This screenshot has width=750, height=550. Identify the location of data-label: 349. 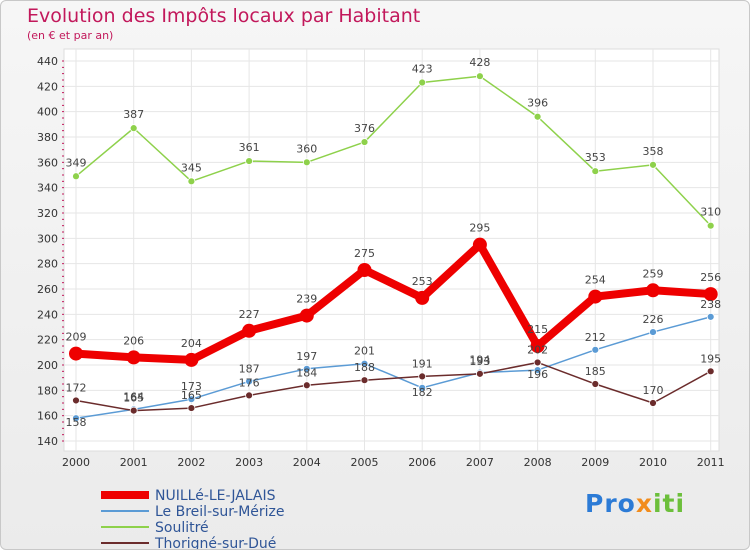
(76, 162).